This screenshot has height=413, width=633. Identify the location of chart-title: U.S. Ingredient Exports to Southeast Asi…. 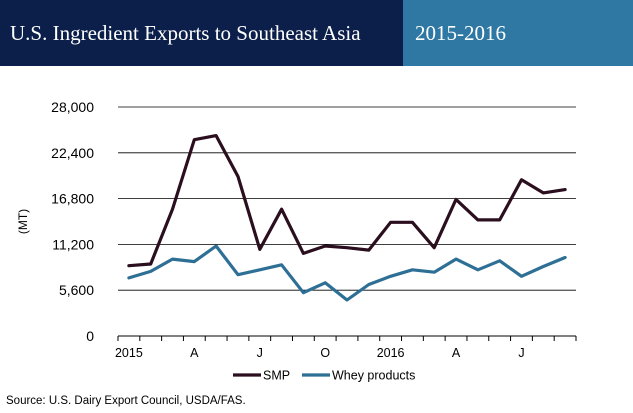
(201, 33).